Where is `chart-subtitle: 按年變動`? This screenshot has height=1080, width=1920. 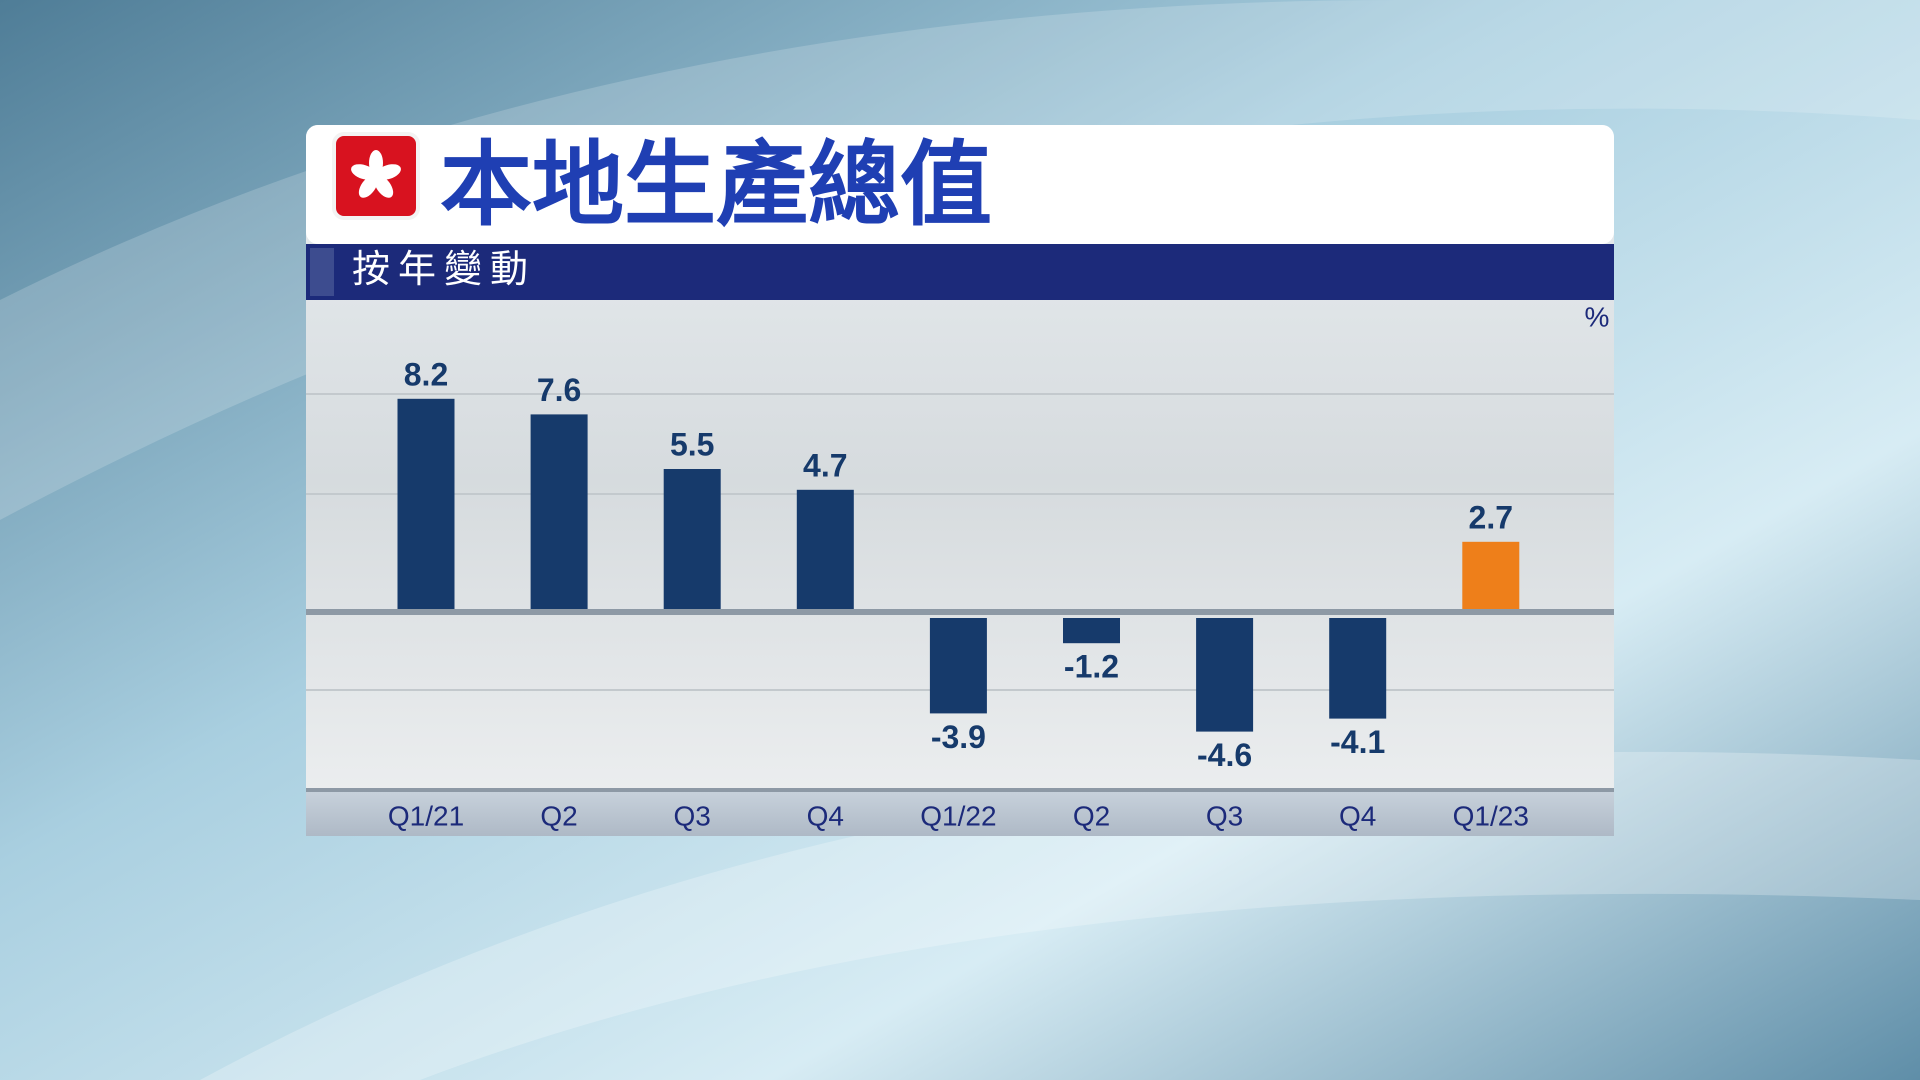 chart-subtitle: 按年變動 is located at coordinates (444, 270).